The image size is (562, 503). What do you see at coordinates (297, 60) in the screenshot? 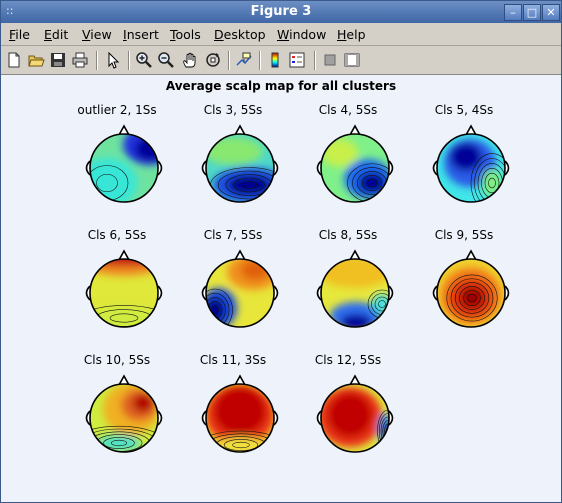
I see `legend-icon` at bounding box center [297, 60].